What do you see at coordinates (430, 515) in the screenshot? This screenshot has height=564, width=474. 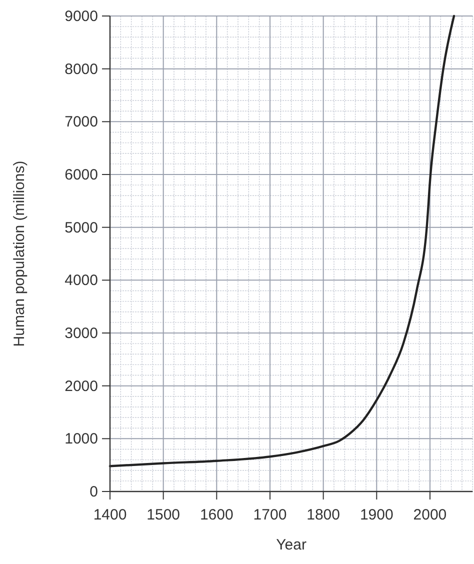 I see `x-tick-label: 2000` at bounding box center [430, 515].